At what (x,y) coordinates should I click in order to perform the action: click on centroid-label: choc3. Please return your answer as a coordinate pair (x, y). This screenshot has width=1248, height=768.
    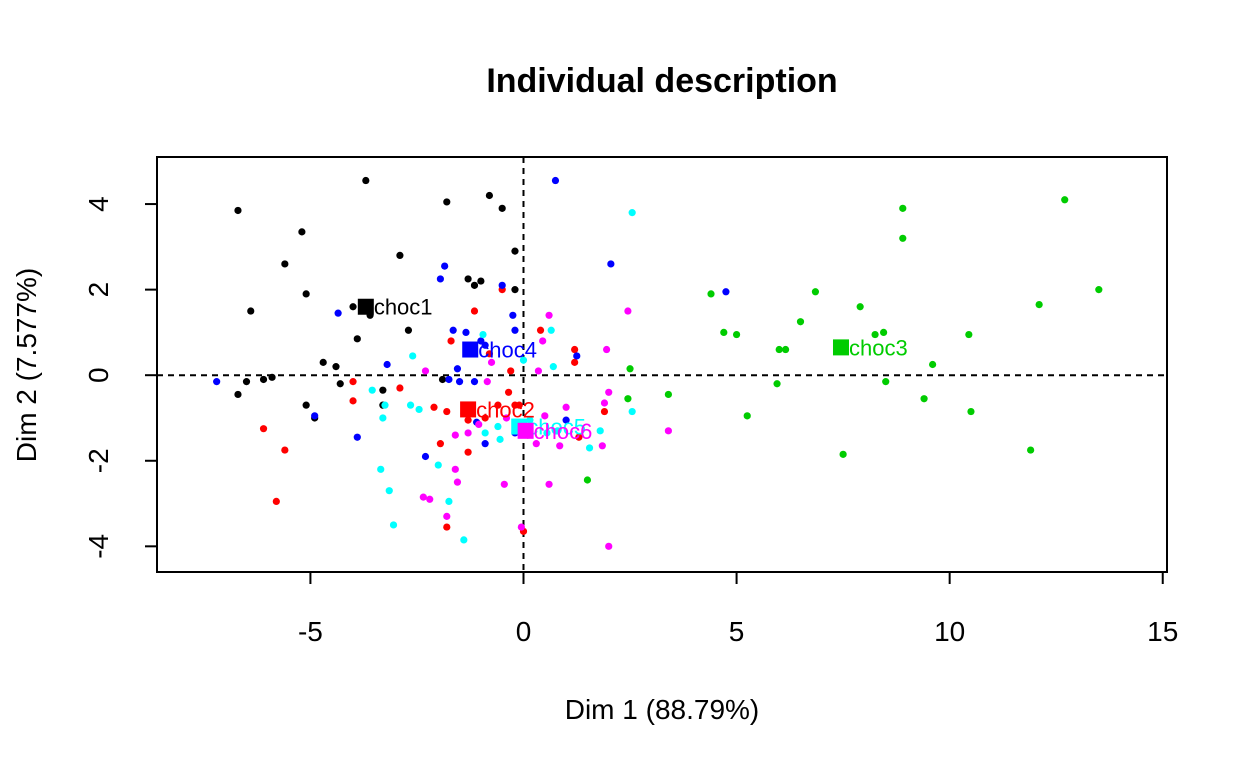
    Looking at the image, I should click on (878, 347).